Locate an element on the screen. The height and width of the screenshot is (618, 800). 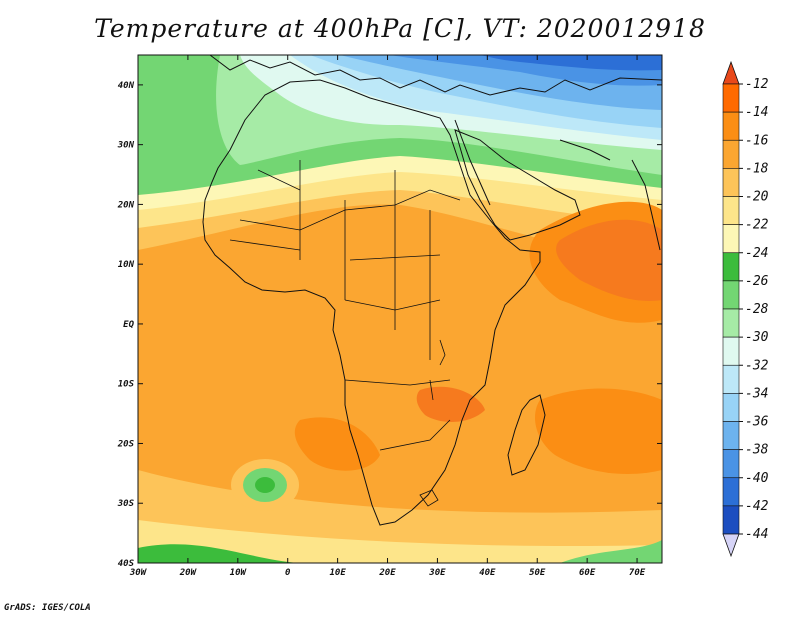
colorbar-label: -18 is located at coordinates (757, 168).